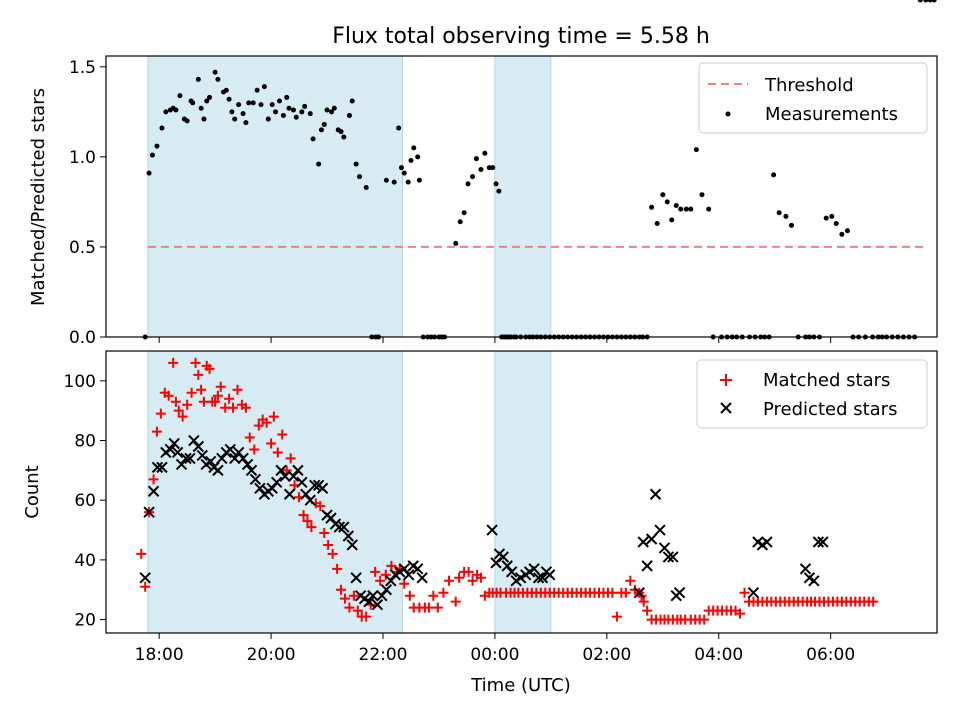  Describe the element at coordinates (831, 114) in the screenshot. I see `legend-measurements-label: Measurements` at that location.